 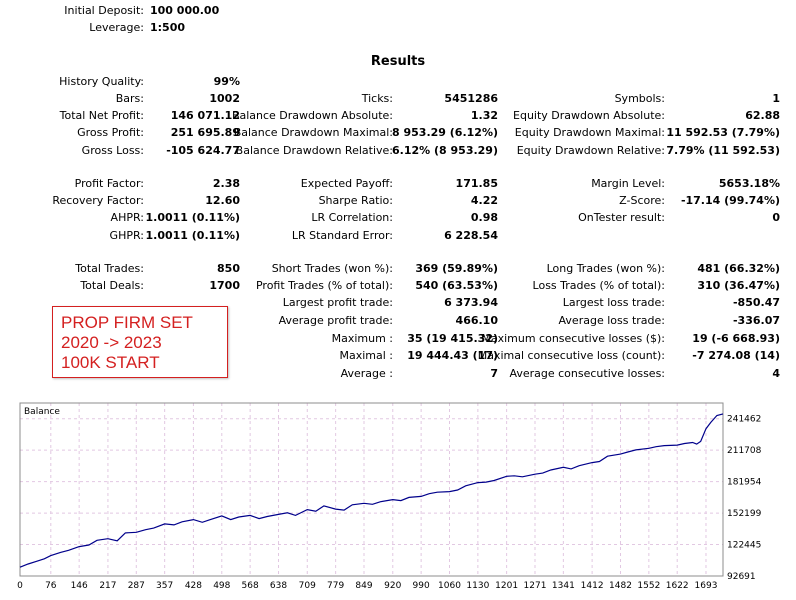 What do you see at coordinates (484, 200) in the screenshot?
I see `col2-value-5: 4.22` at bounding box center [484, 200].